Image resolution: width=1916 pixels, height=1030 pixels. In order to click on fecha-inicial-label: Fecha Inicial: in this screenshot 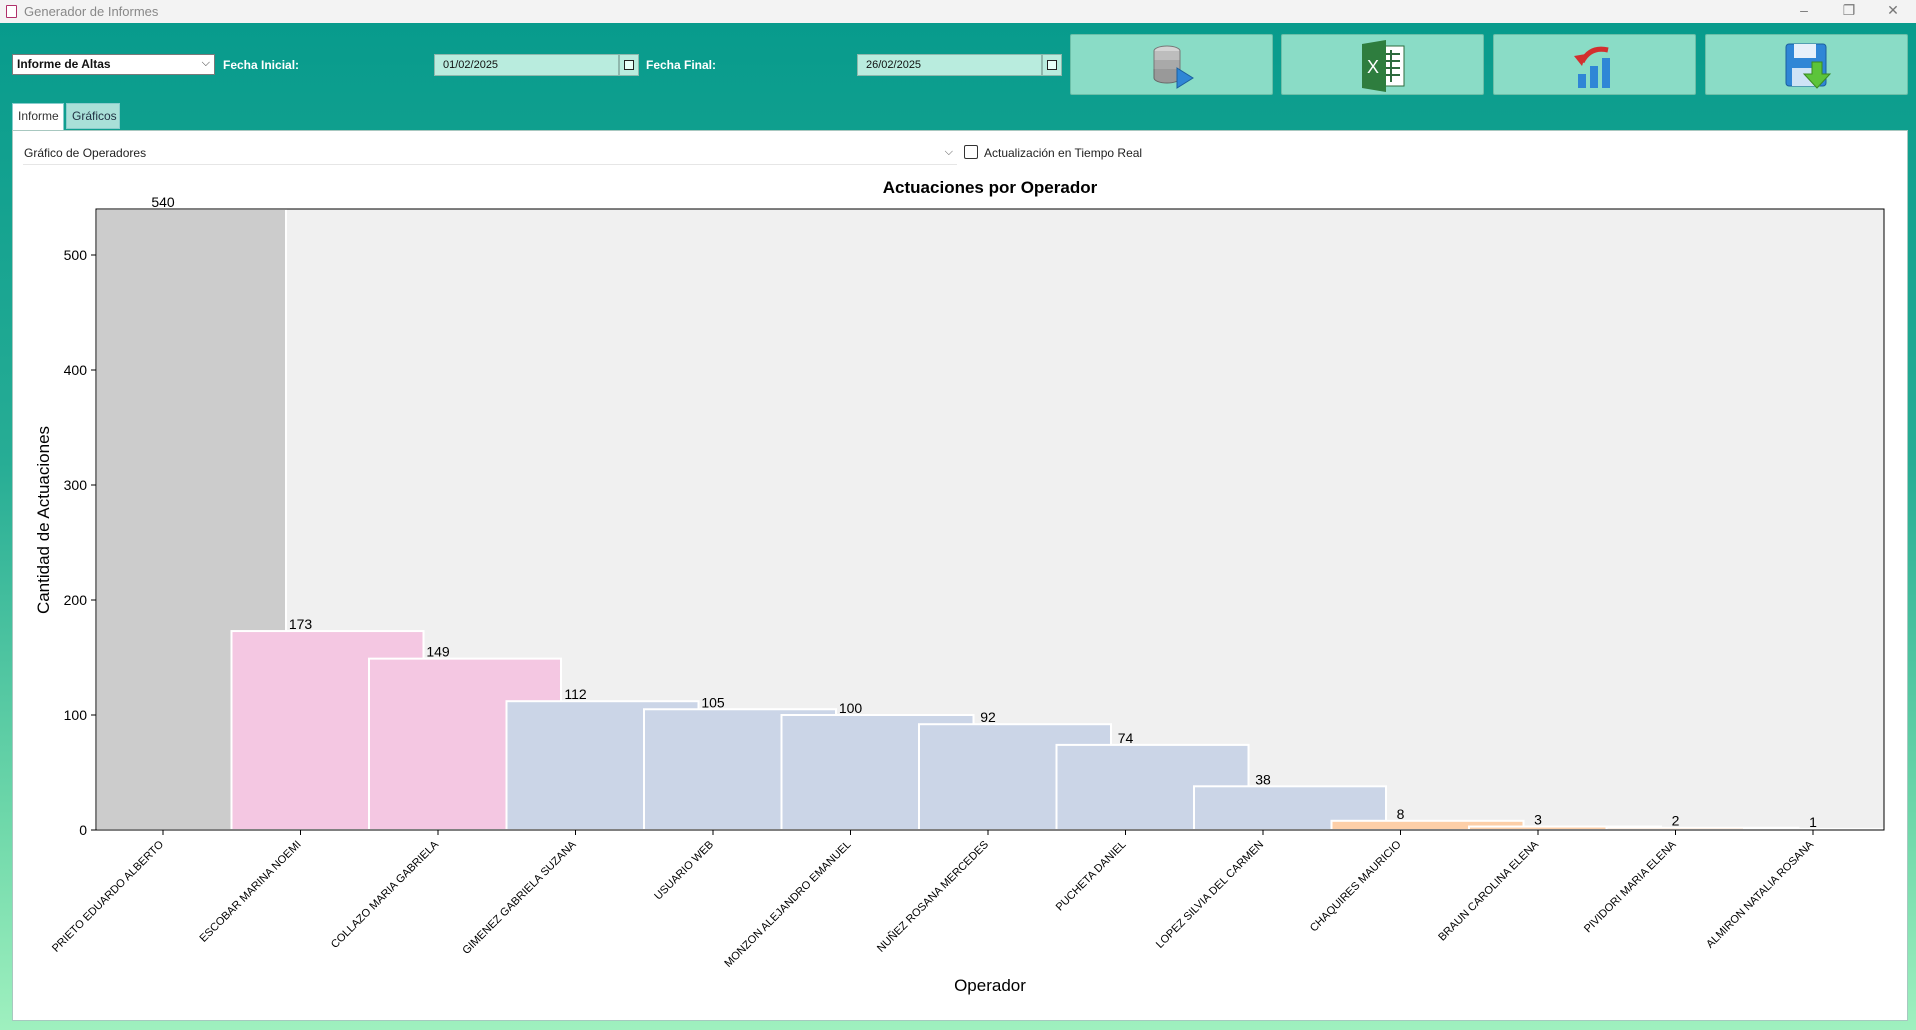, I will do `click(261, 65)`.